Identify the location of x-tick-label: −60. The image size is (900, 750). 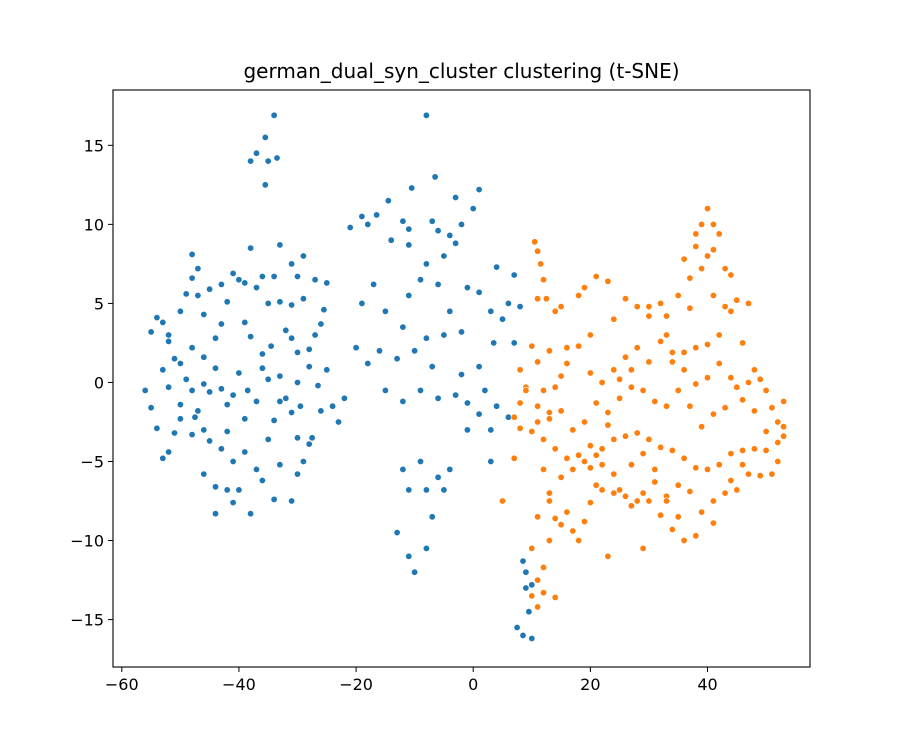
(122, 684).